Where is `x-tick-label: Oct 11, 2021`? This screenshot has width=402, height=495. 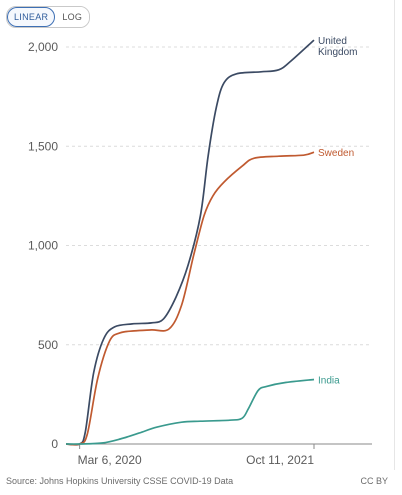
x-tick-label: Oct 11, 2021 is located at coordinates (280, 460).